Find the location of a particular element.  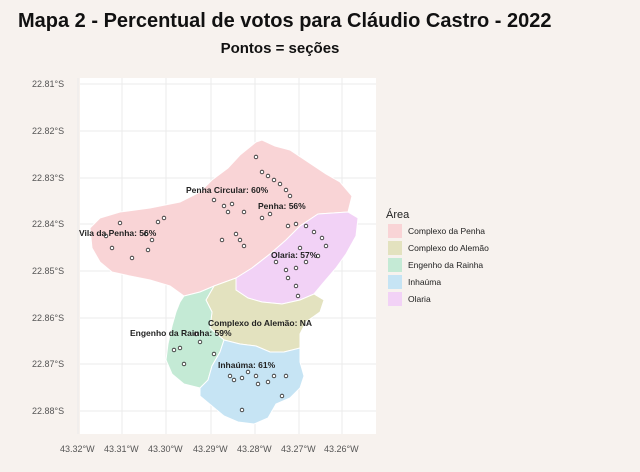

x-tick-label: 43.28°W is located at coordinates (254, 449).